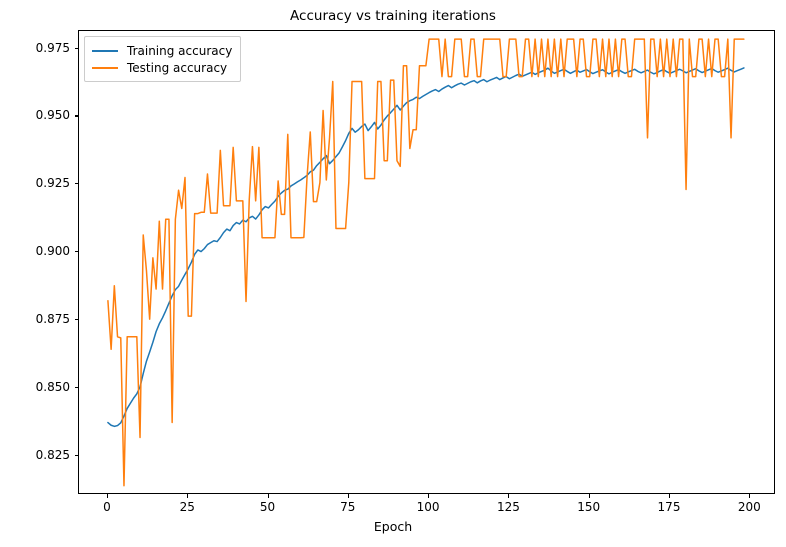 This screenshot has width=786, height=547. Describe the element at coordinates (589, 507) in the screenshot. I see `x-tick-label: 150` at that location.